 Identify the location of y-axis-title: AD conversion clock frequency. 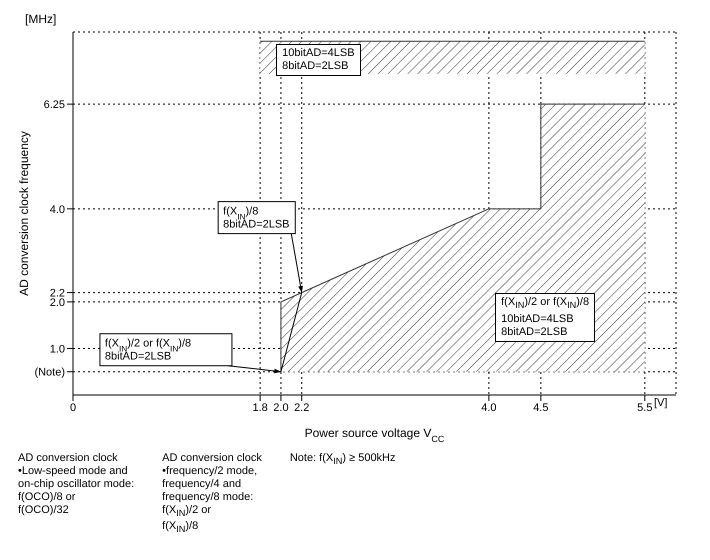
(24, 213).